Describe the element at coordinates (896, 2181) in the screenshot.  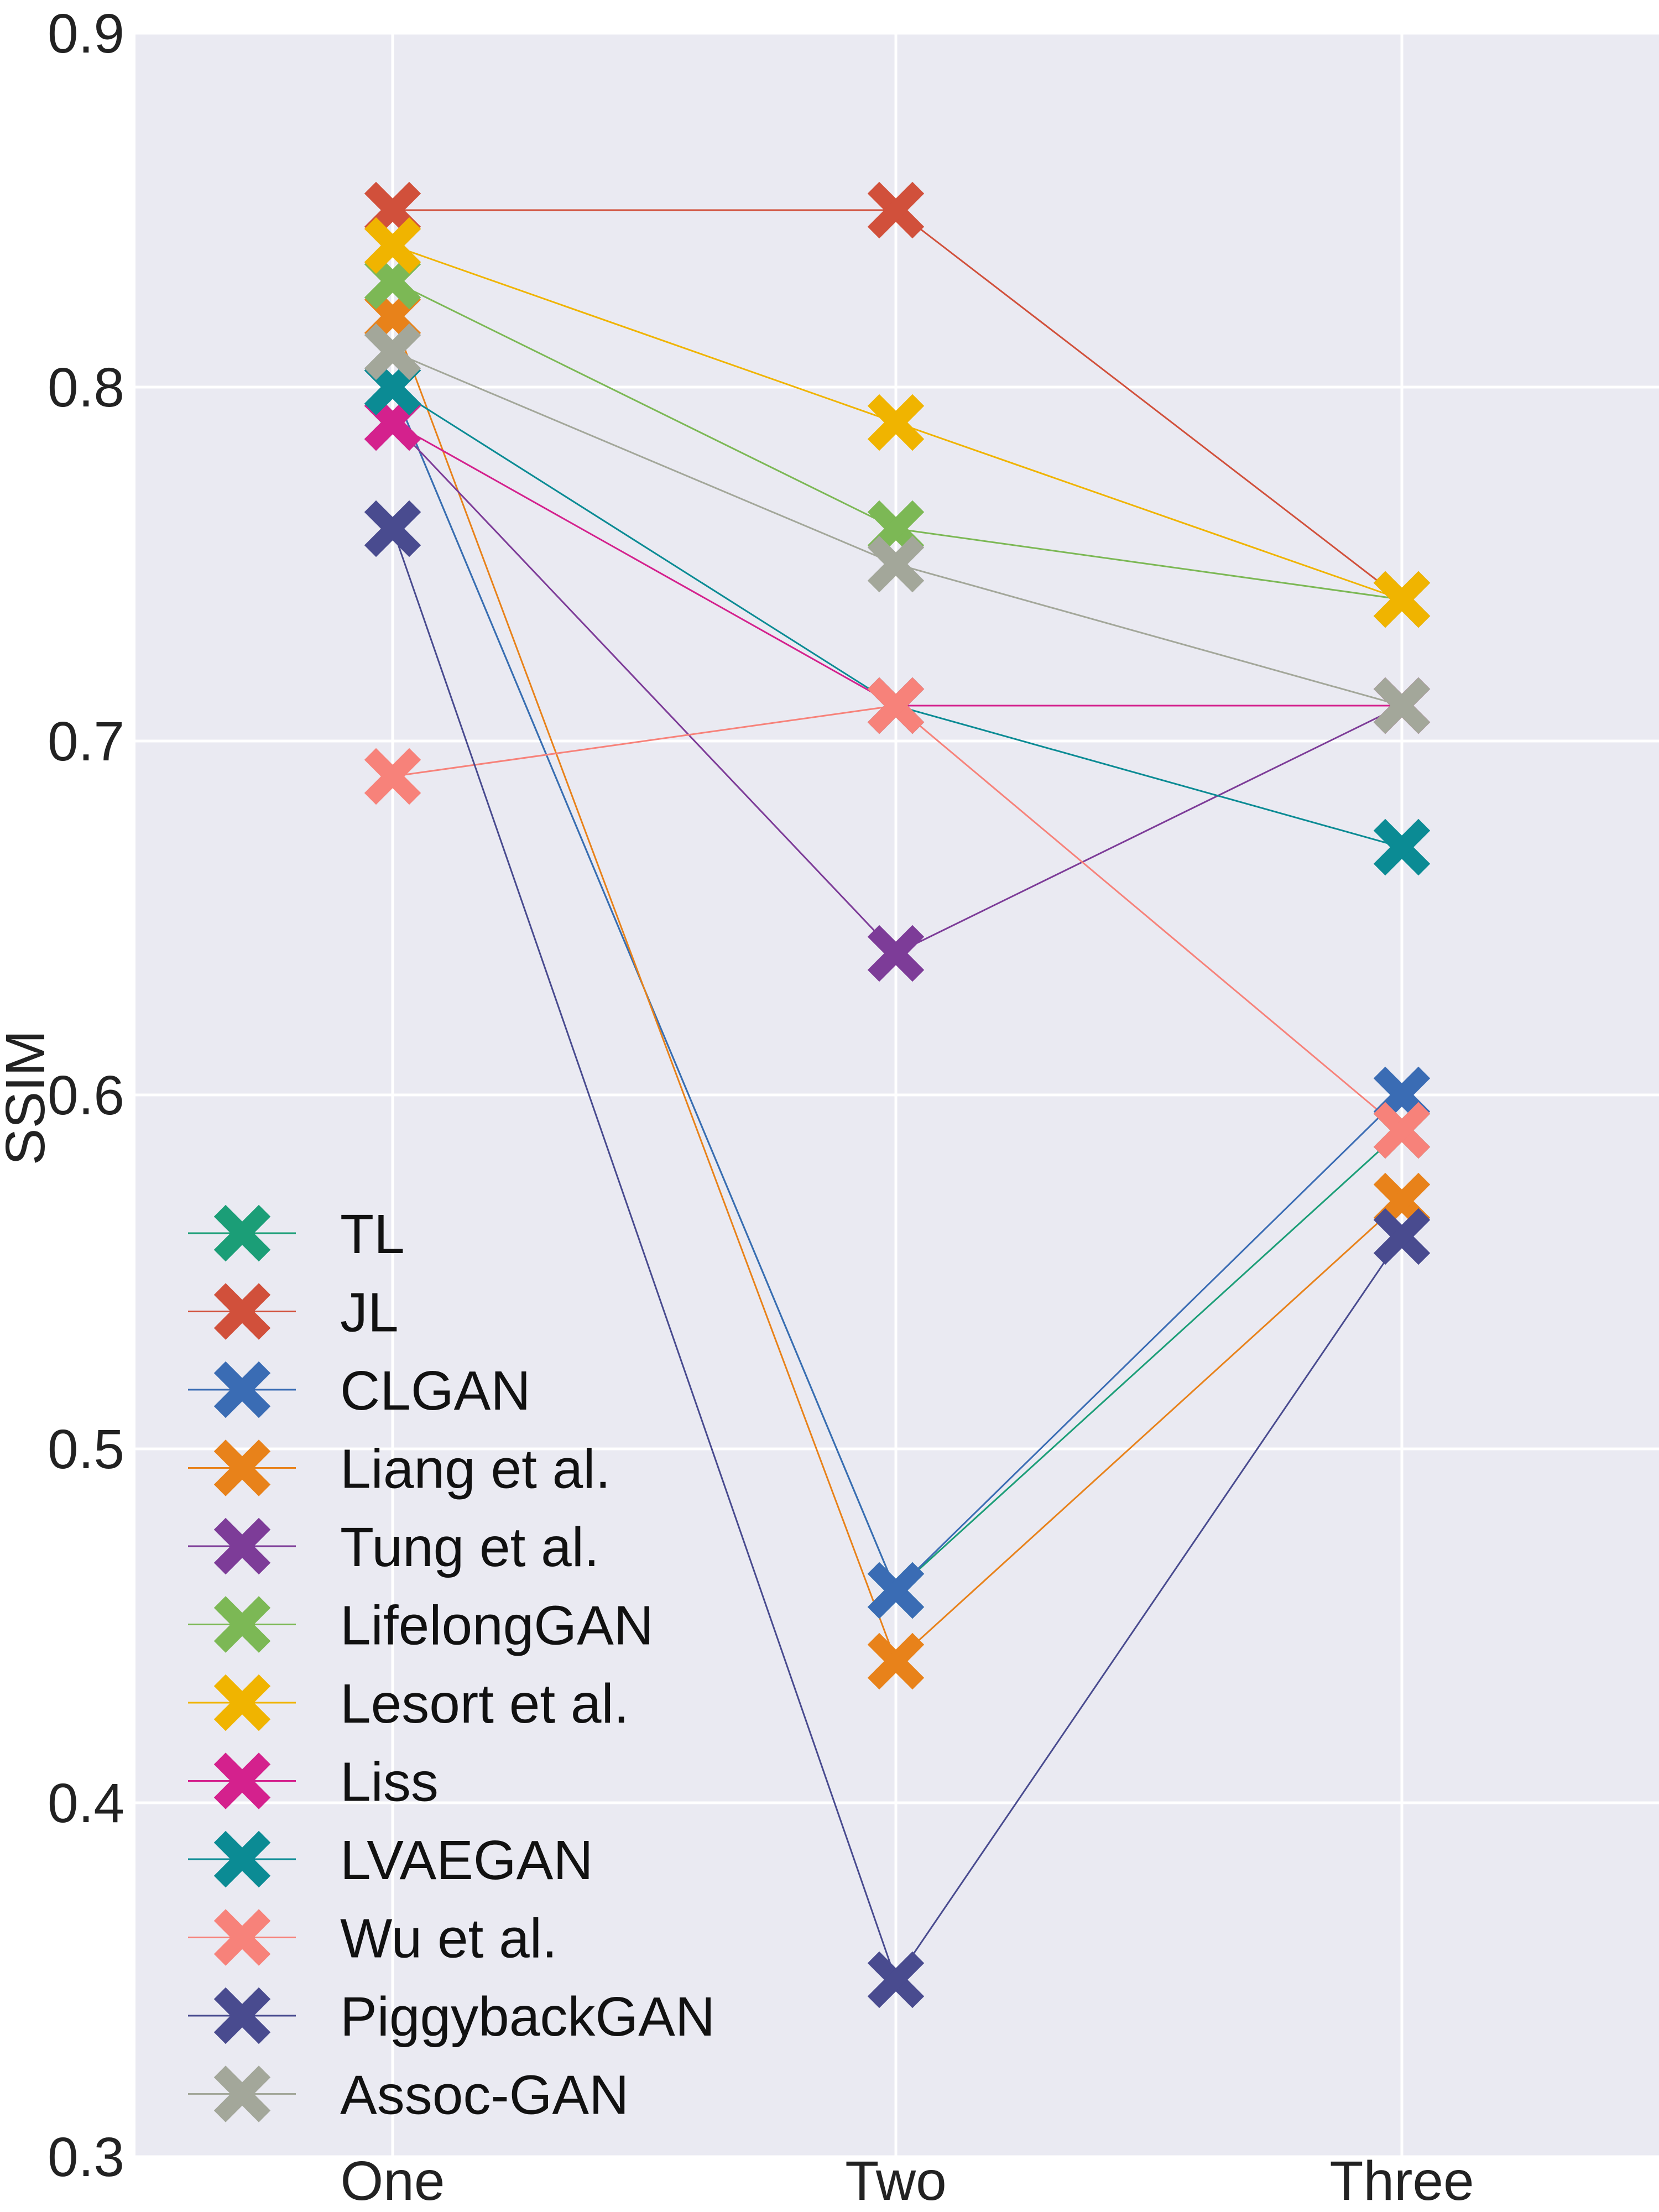
I see `x-tick-label: Two` at that location.